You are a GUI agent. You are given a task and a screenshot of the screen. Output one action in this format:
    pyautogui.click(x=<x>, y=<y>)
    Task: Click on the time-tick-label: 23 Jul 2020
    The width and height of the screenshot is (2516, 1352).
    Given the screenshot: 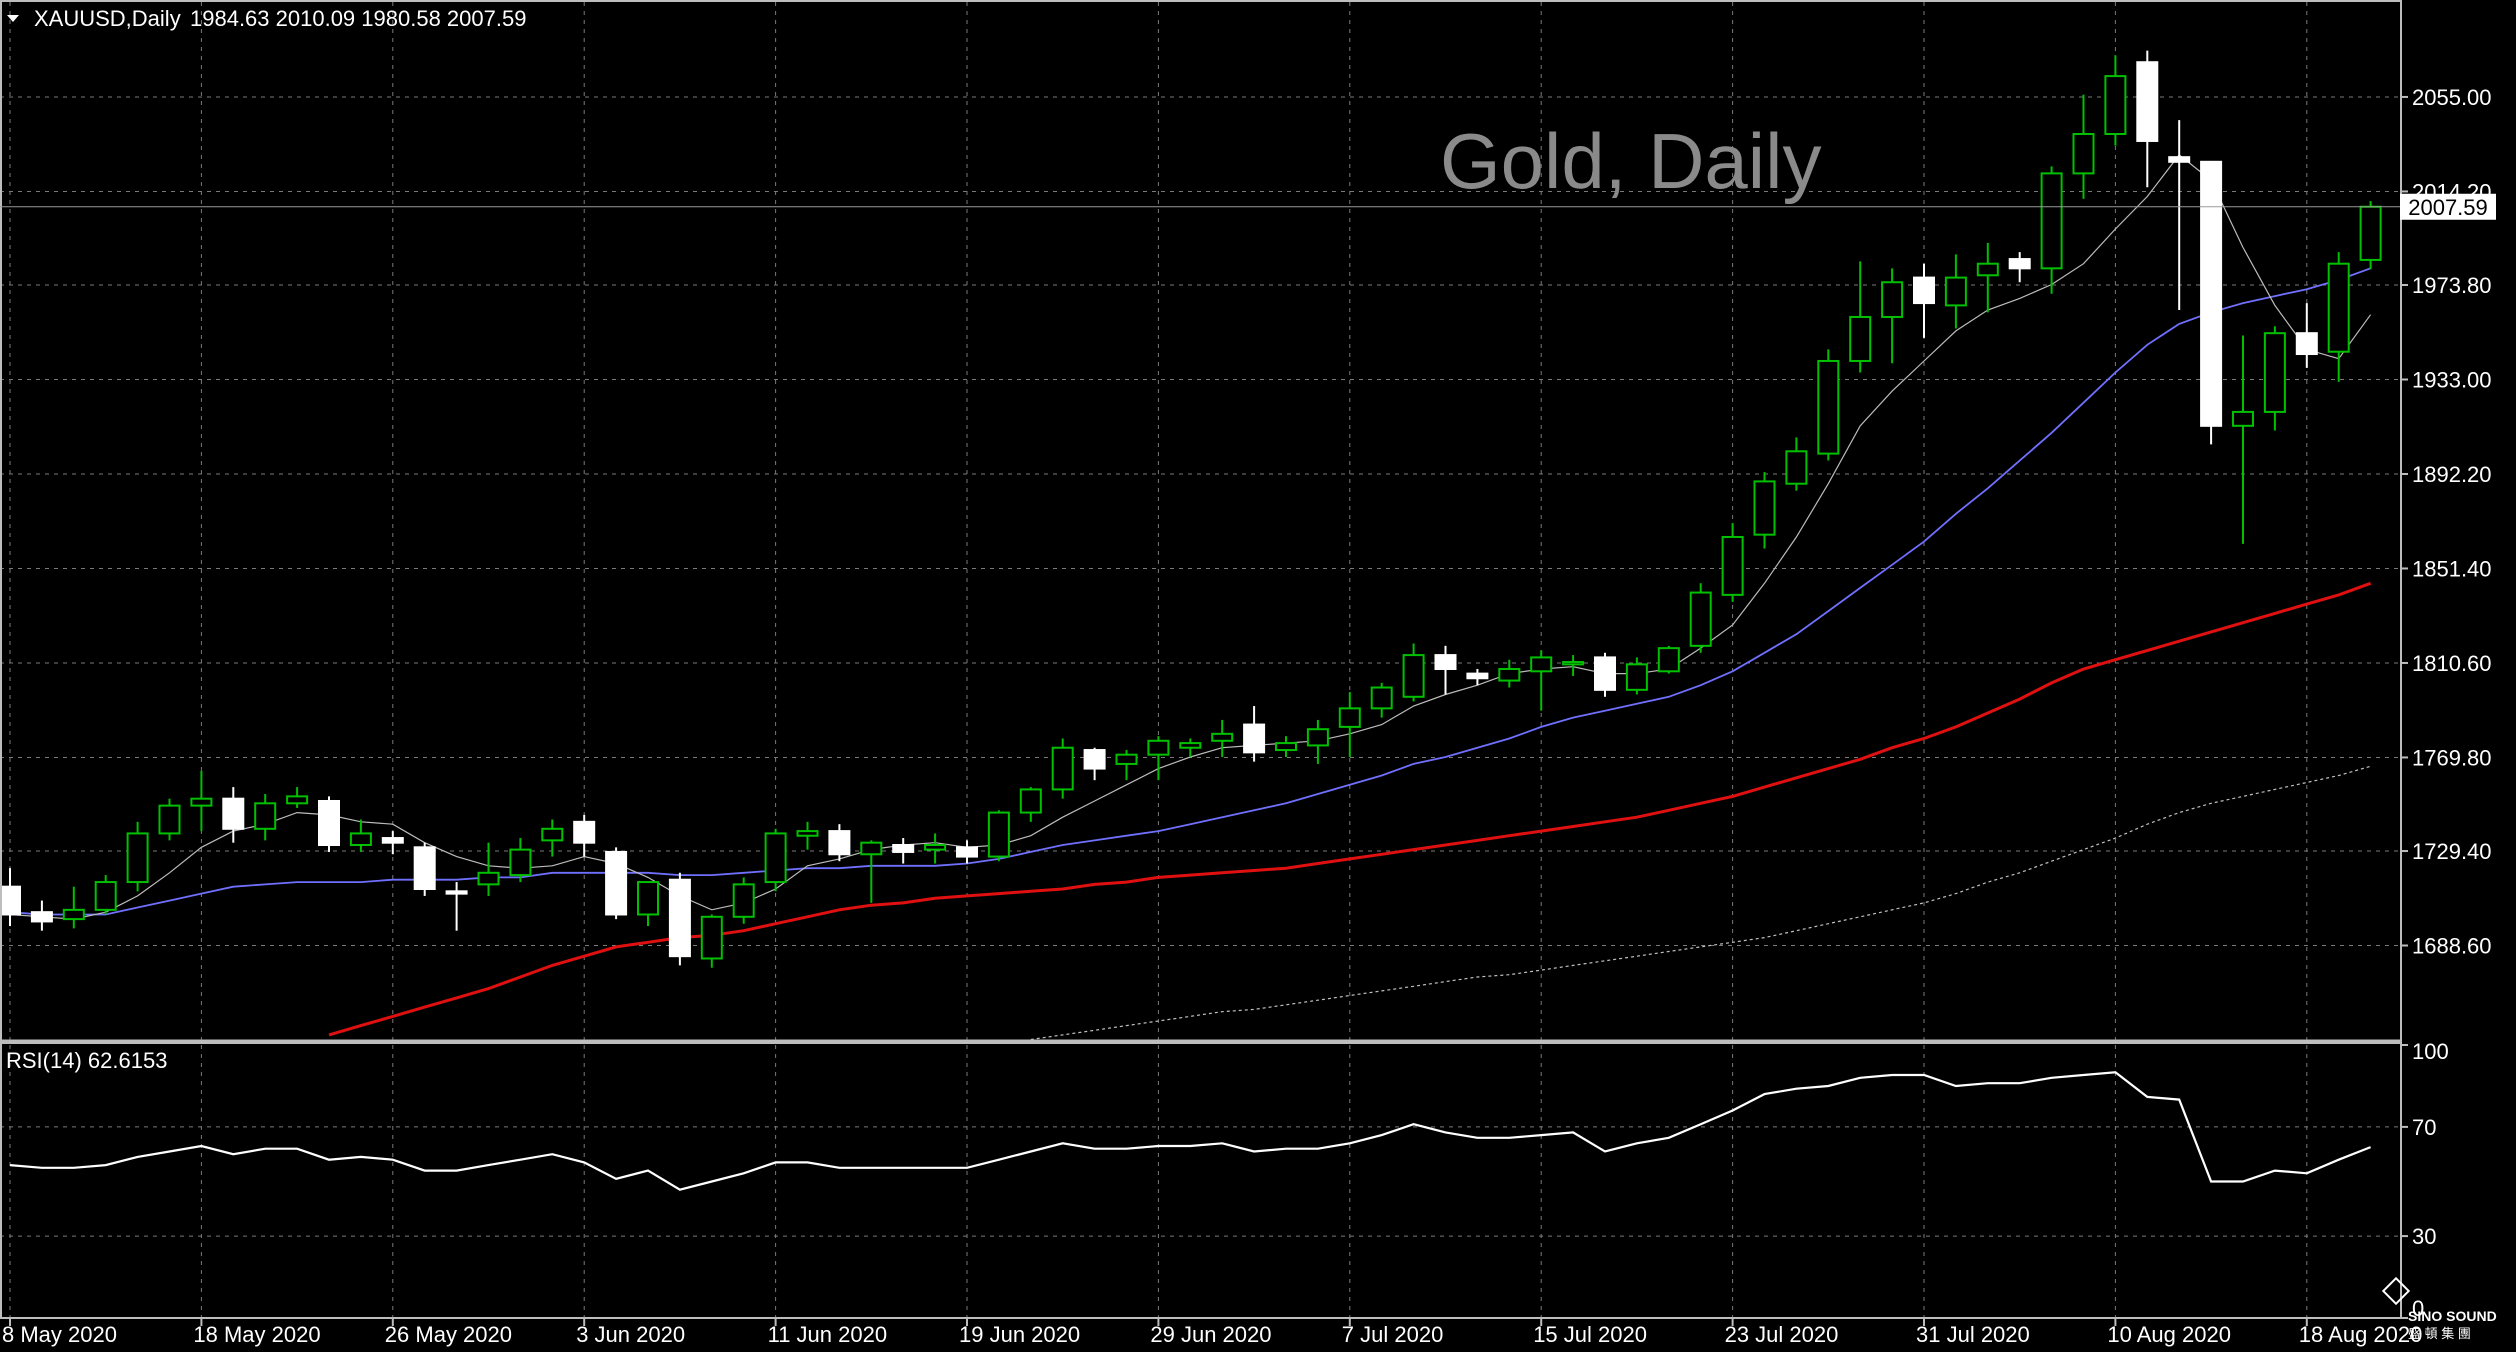 What is the action you would take?
    pyautogui.click(x=1782, y=1334)
    